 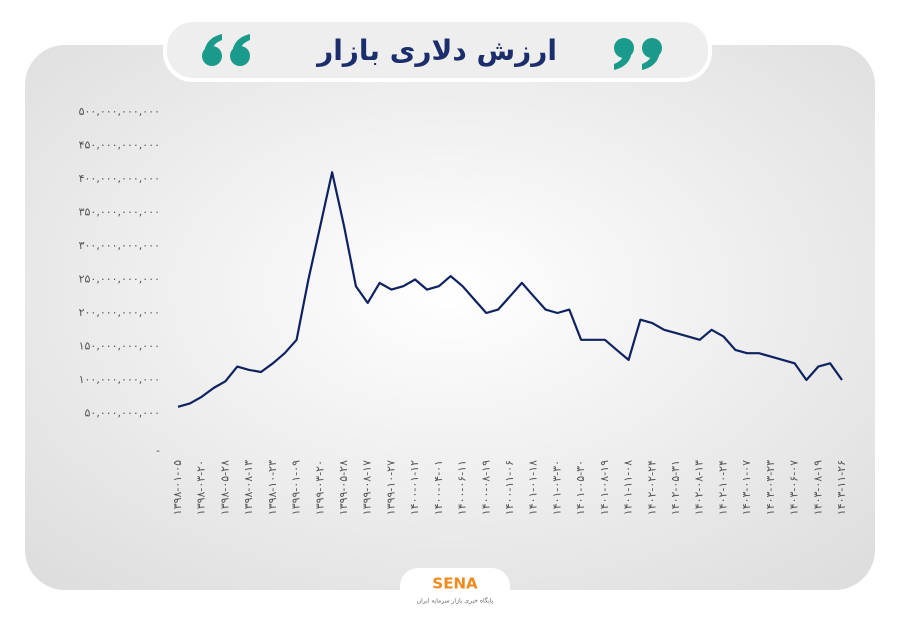 What do you see at coordinates (841, 487) in the screenshot?
I see `x-tick-label: ۱۴۰۳-۱۱-۲۶` at bounding box center [841, 487].